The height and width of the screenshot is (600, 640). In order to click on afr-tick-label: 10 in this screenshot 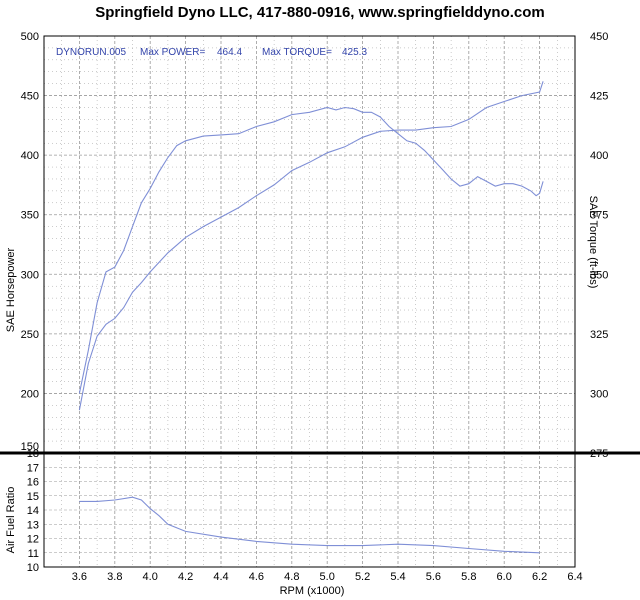, I will do `click(33, 568)`.